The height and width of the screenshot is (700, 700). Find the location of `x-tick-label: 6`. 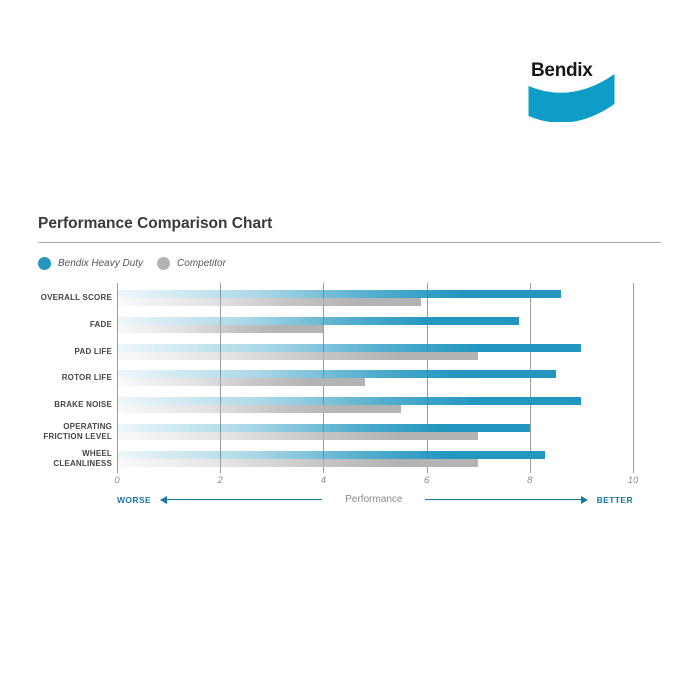

x-tick-label: 6 is located at coordinates (426, 480).